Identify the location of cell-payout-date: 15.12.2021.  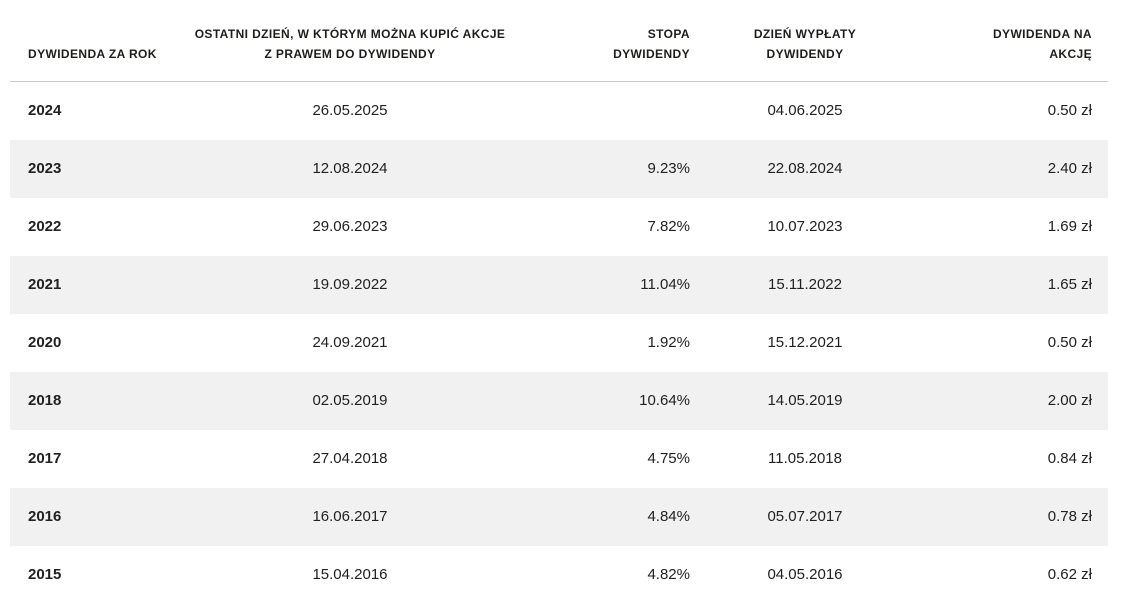
(805, 342).